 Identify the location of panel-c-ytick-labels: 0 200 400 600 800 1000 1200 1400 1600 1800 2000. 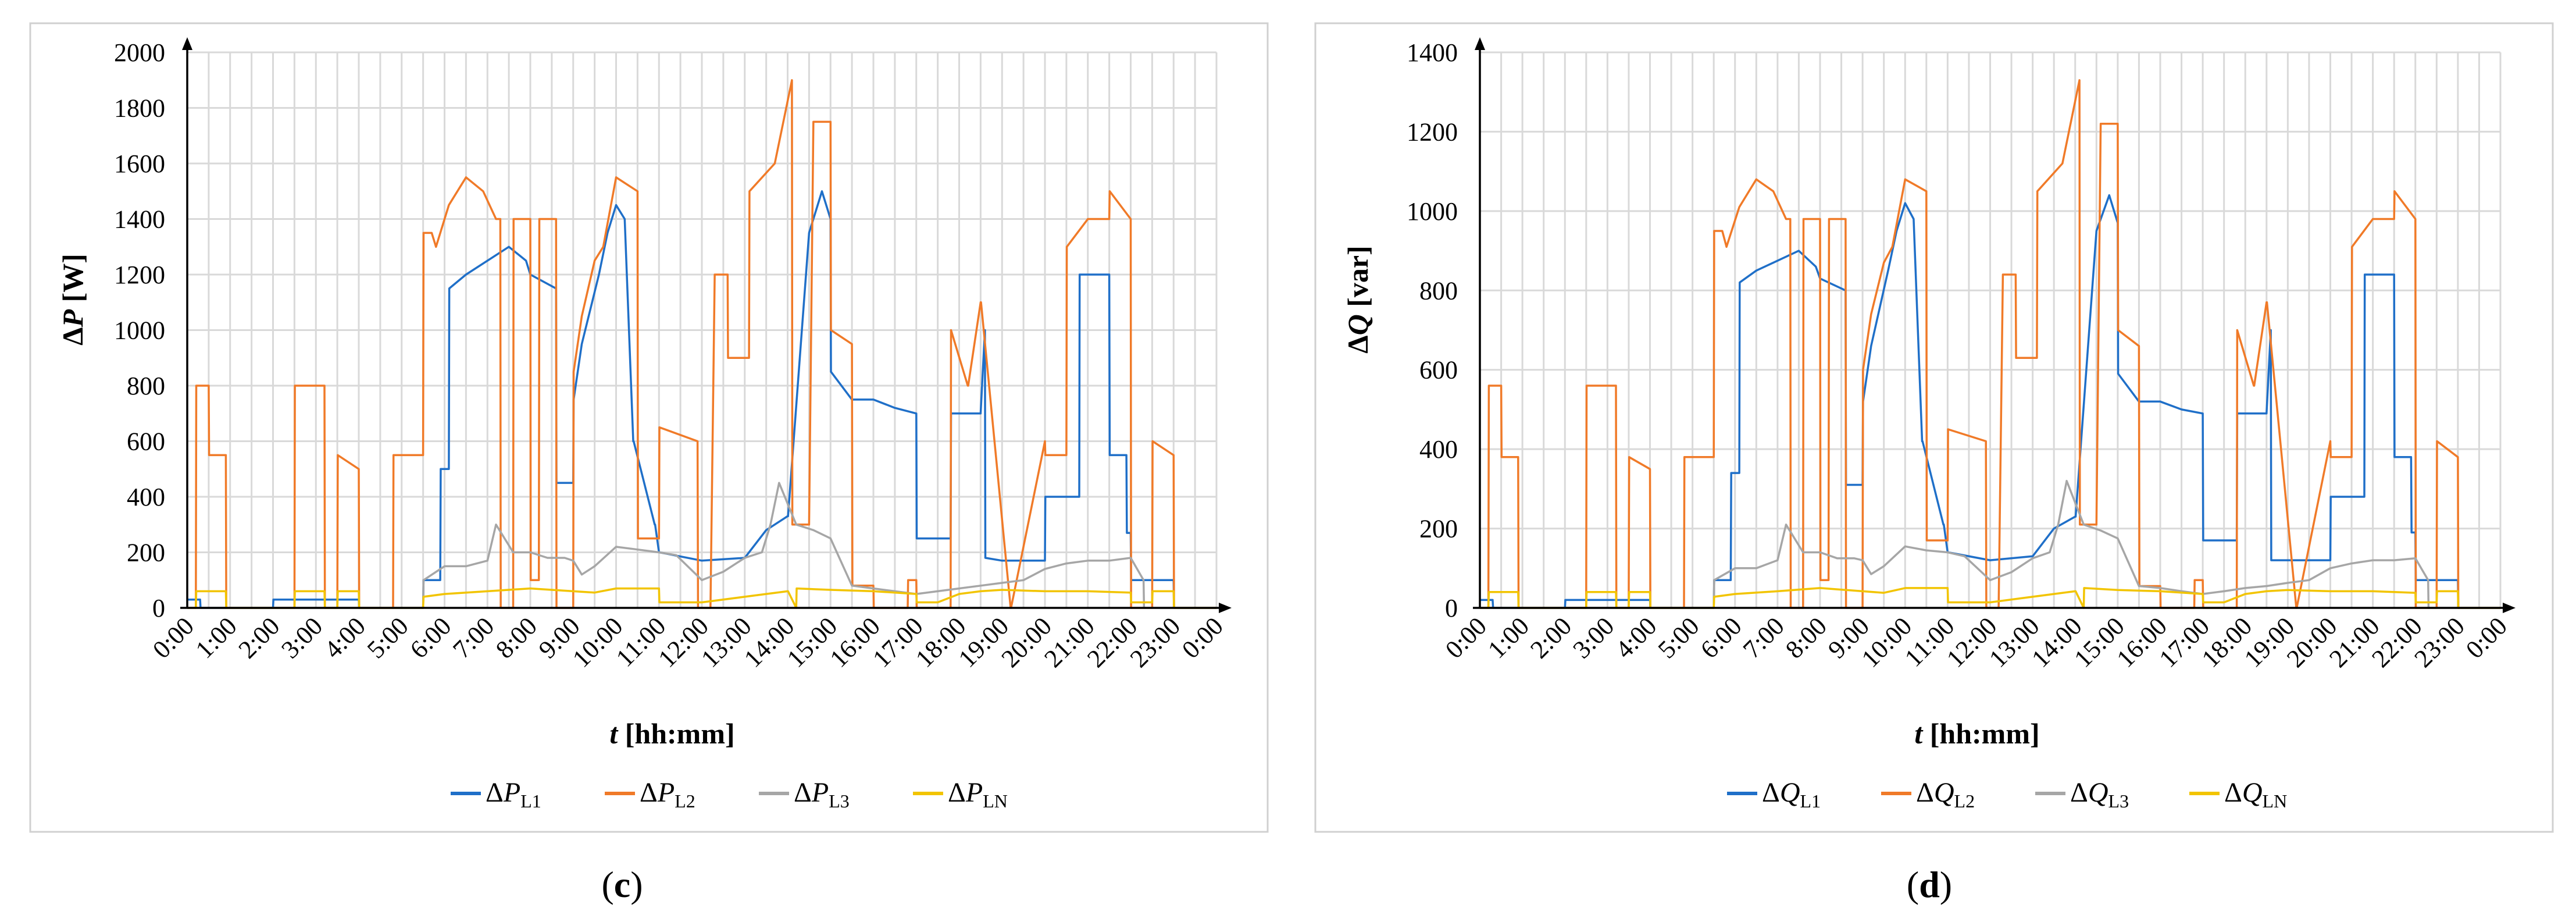
(140, 330).